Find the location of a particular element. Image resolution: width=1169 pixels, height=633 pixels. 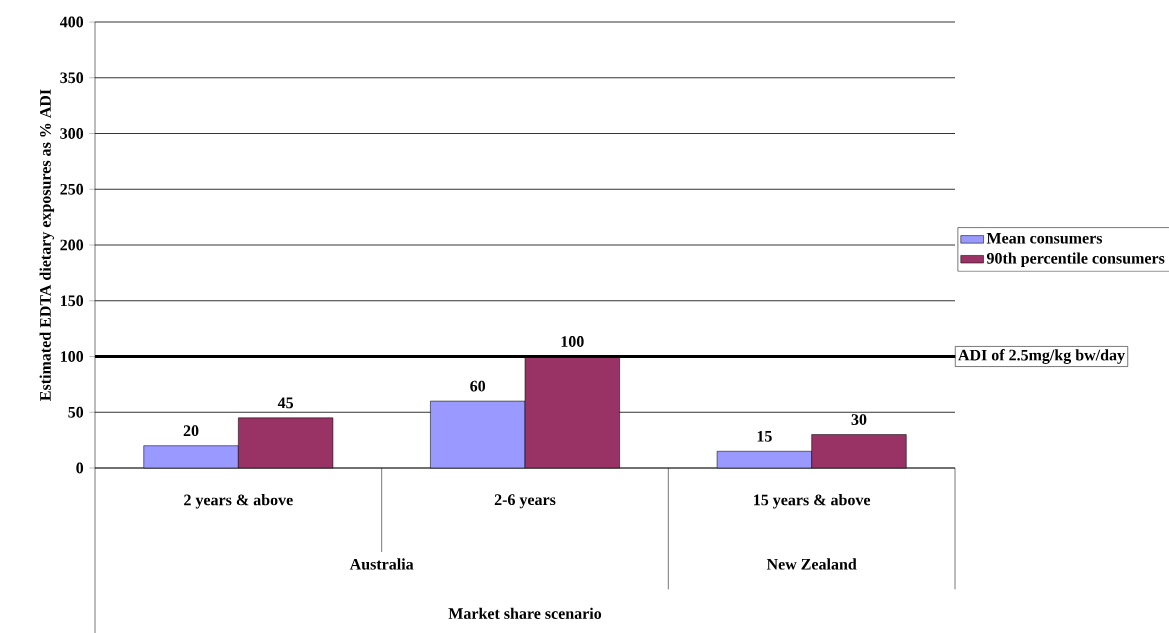

y-tick-label: 100 is located at coordinates (72, 356).